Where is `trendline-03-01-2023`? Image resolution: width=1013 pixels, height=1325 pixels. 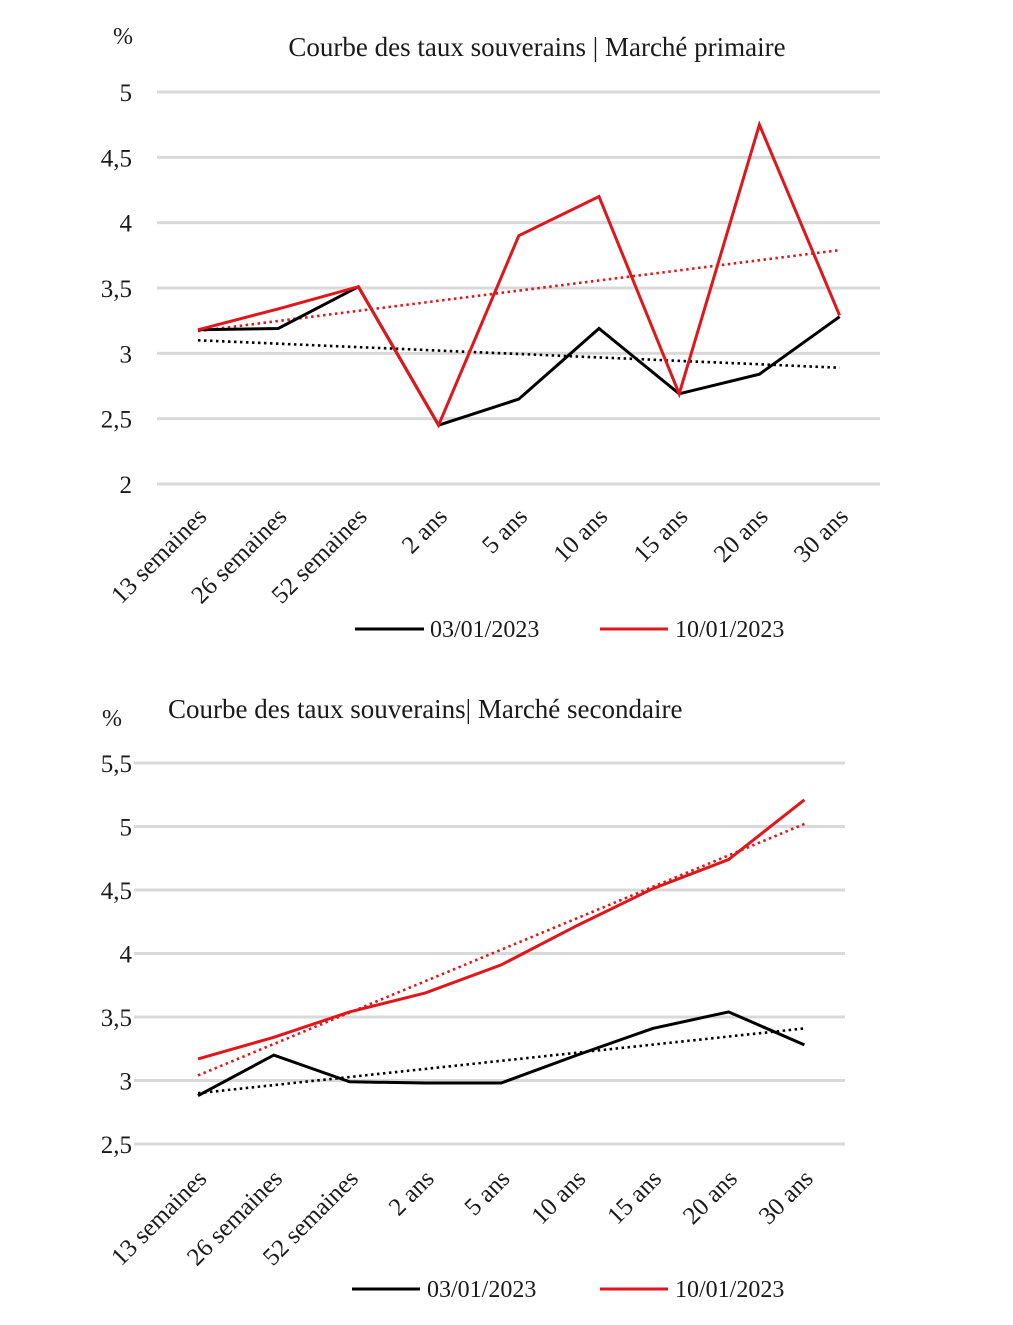 trendline-03-01-2023 is located at coordinates (518, 354).